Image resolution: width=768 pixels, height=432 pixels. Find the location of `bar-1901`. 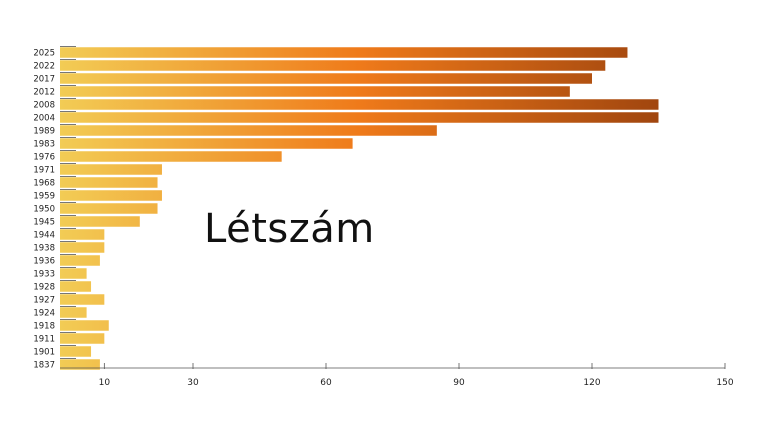

bar-1901 is located at coordinates (76, 351).